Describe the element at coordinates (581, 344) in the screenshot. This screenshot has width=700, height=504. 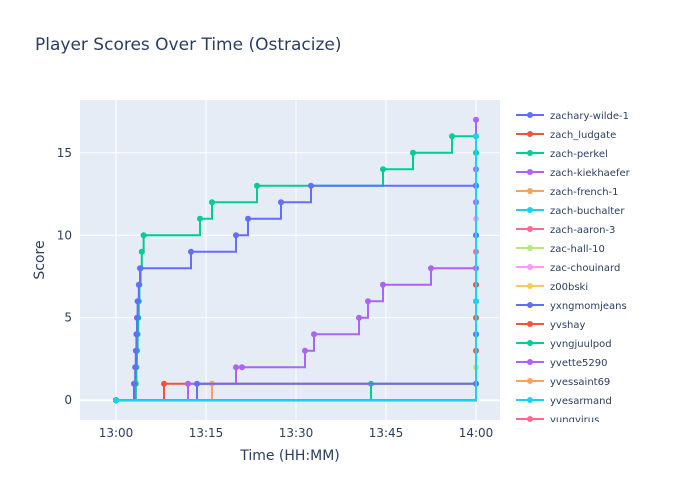
I see `legend-item-label: yvngjuulpod` at that location.